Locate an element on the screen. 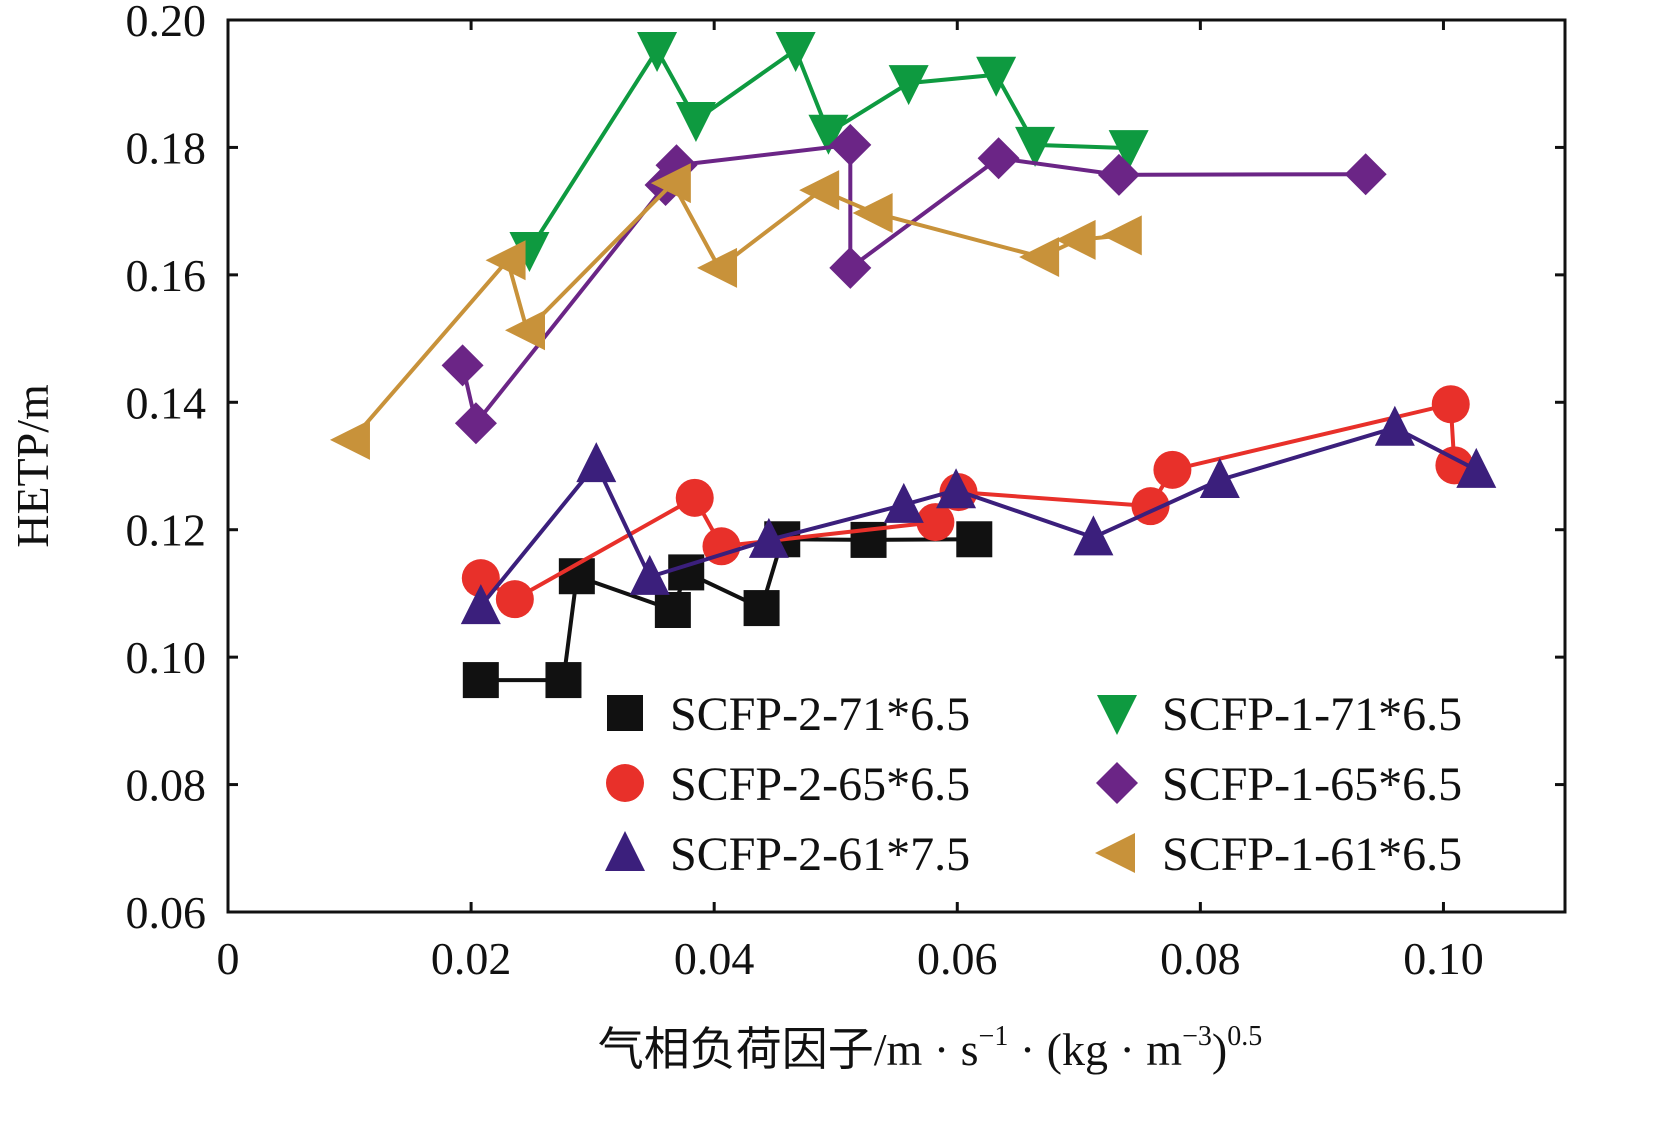 The image size is (1662, 1148). x-tick-label: 0.06 is located at coordinates (957, 958).